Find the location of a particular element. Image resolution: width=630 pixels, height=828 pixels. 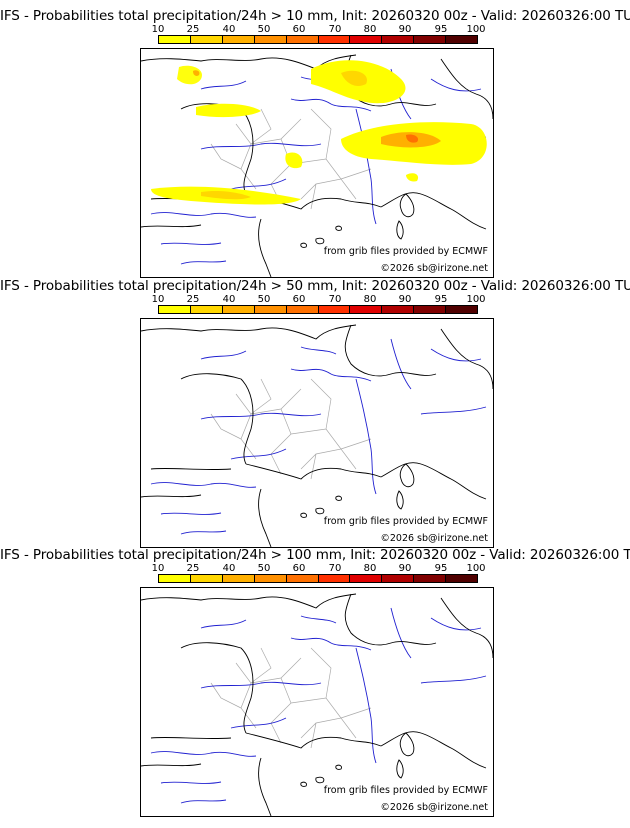

precip-areas is located at coordinates (319, 132).